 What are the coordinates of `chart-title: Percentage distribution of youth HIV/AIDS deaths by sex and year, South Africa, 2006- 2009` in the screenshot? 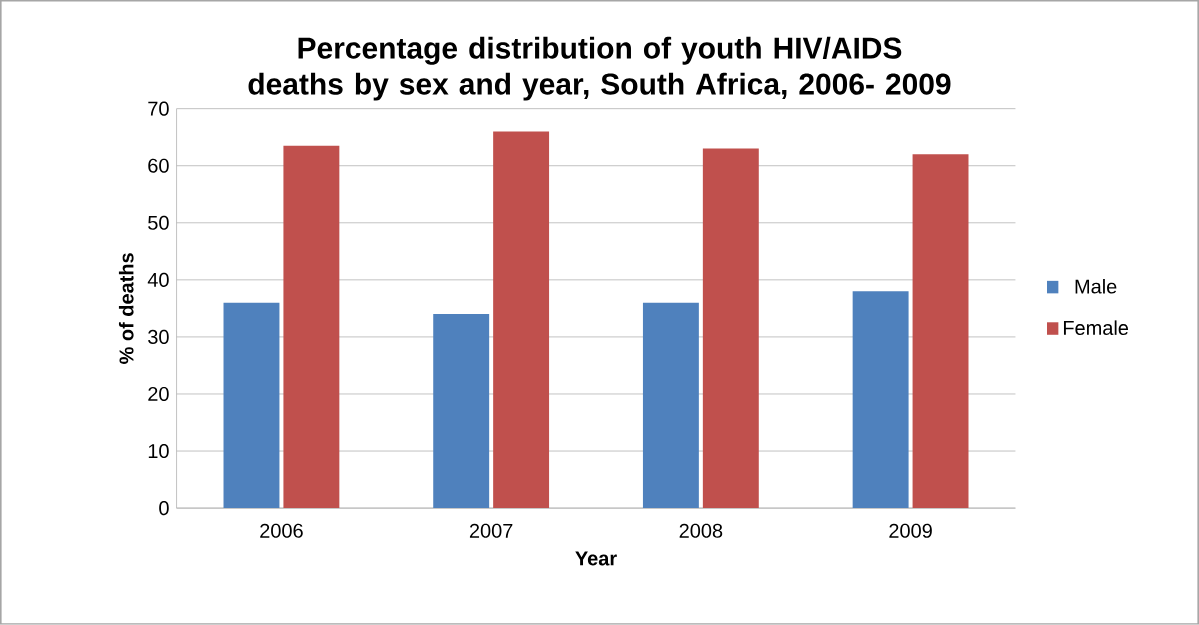 It's located at (599, 68).